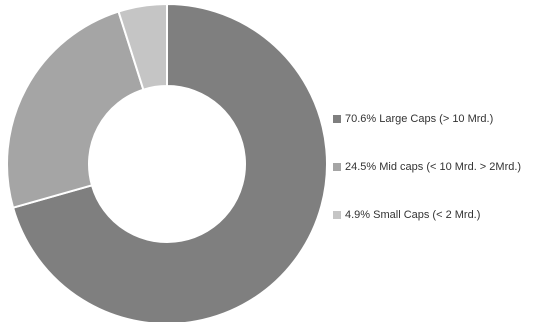 The height and width of the screenshot is (322, 533). I want to click on legend-swatch-large-caps, so click(337, 119).